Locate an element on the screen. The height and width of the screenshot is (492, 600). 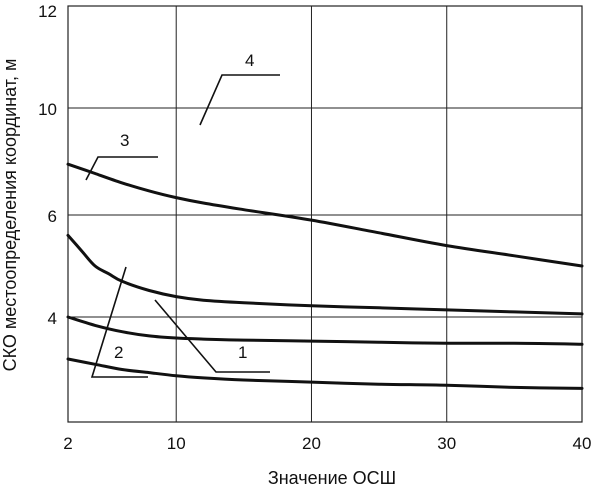
curve-label-2: 2 is located at coordinates (118, 352).